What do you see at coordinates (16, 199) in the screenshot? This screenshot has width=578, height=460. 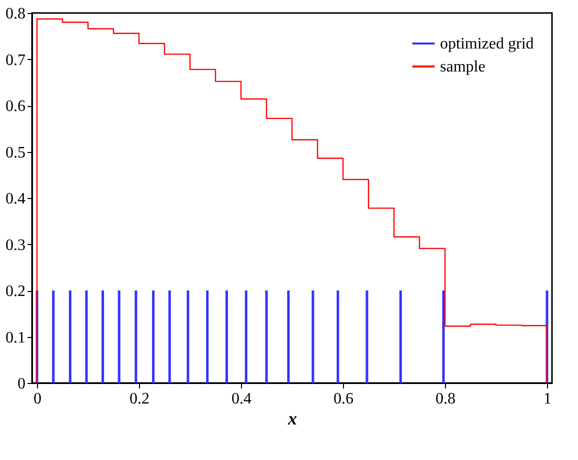 I see `y-tick-label: 0.4` at bounding box center [16, 199].